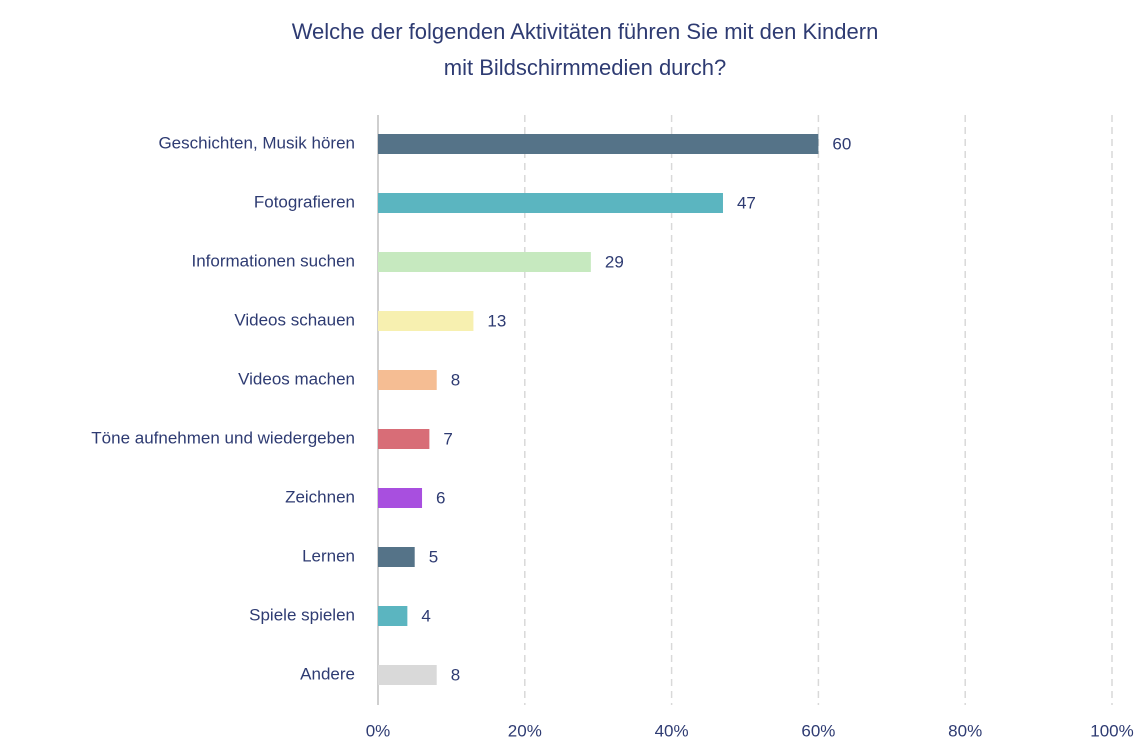 Image resolution: width=1142 pixels, height=743 pixels. I want to click on x-tick-label: 40%, so click(672, 730).